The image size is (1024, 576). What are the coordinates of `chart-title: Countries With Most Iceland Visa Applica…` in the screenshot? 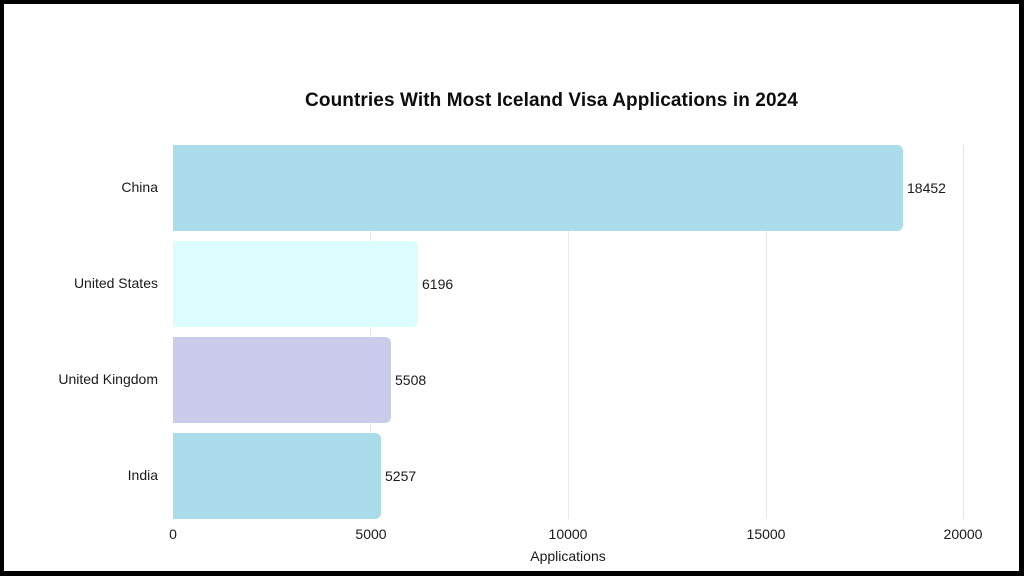 It's located at (551, 100).